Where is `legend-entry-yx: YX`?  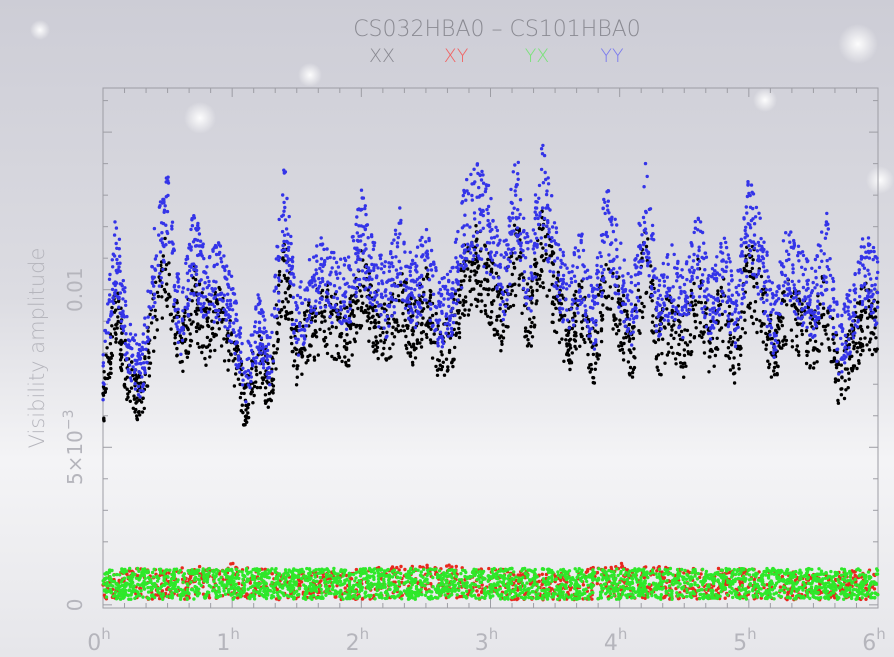 legend-entry-yx: YX is located at coordinates (537, 56).